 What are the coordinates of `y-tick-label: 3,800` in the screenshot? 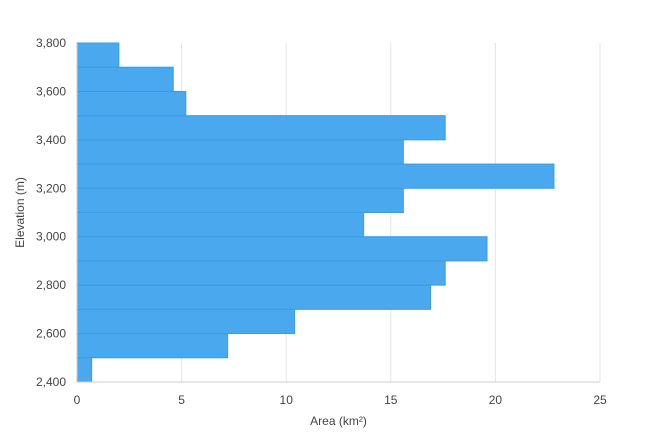 It's located at (51, 43).